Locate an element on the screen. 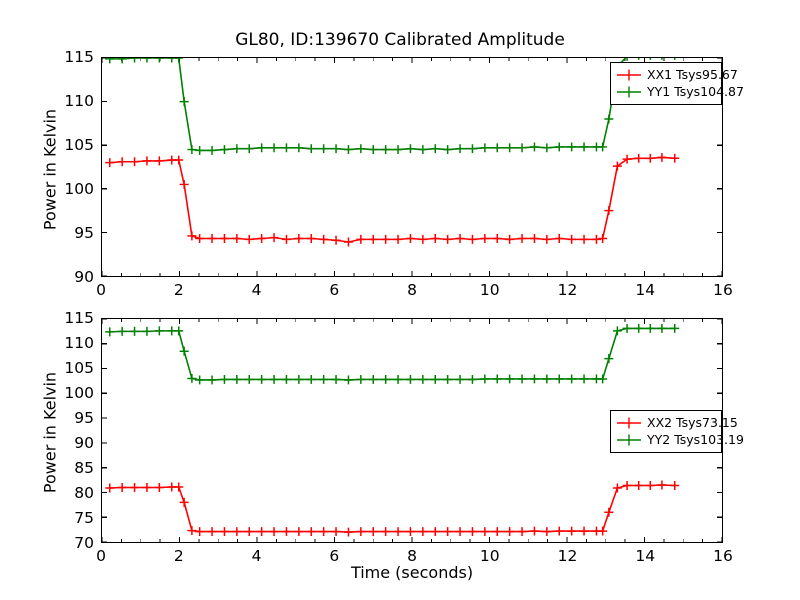  y-axis-title-bottom: Power in Kelvin is located at coordinates (50, 432).